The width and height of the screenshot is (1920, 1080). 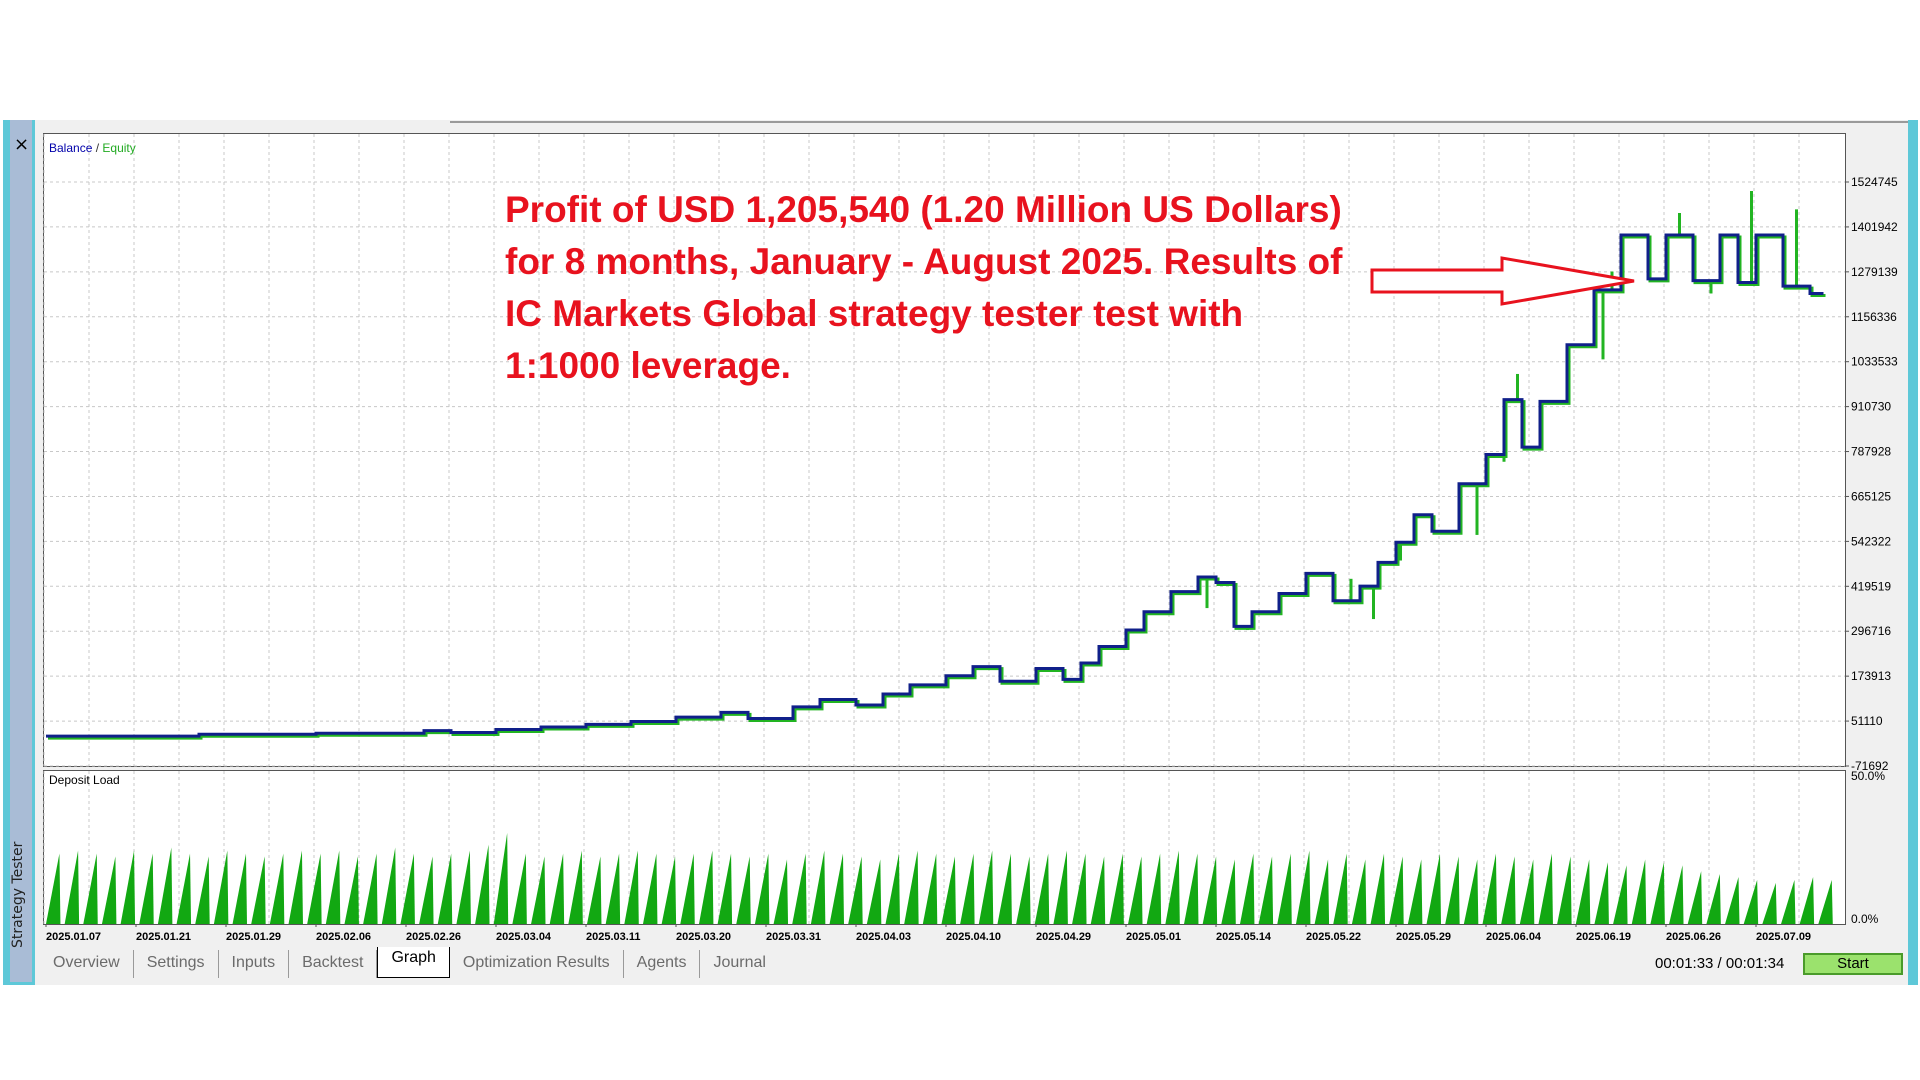 I want to click on y-tick-label: -71692, so click(x=1870, y=766).